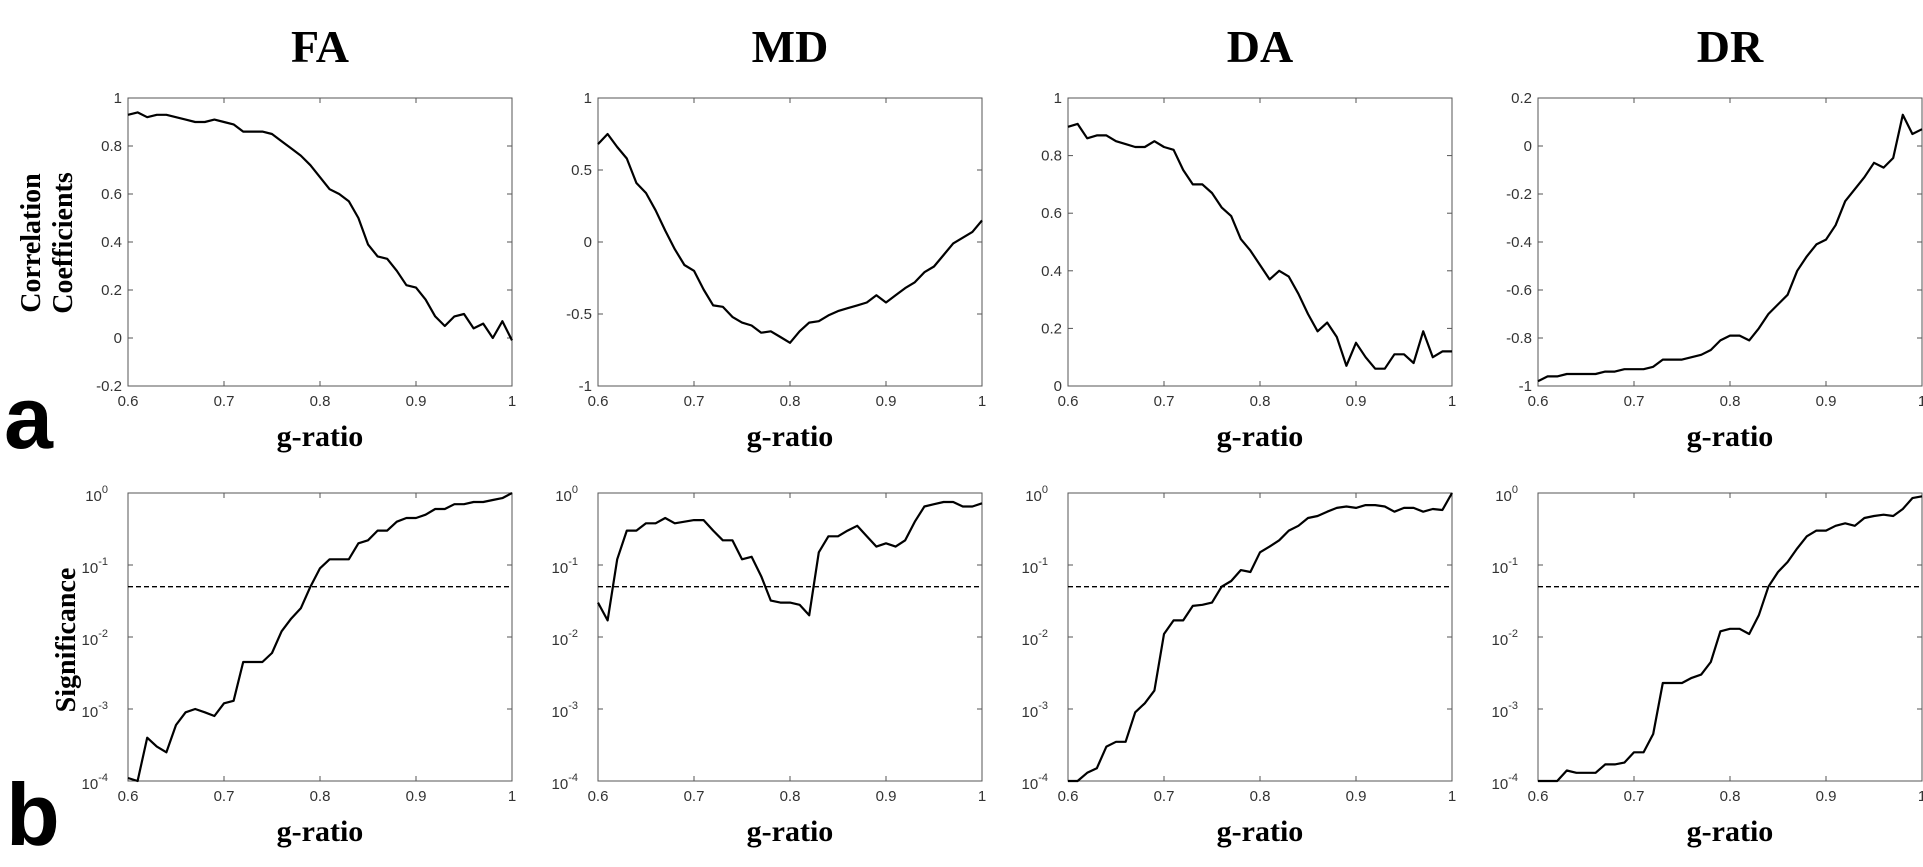 Image resolution: width=1923 pixels, height=867 pixels. Describe the element at coordinates (33, 814) in the screenshot. I see `panel-letter-b: b` at that location.